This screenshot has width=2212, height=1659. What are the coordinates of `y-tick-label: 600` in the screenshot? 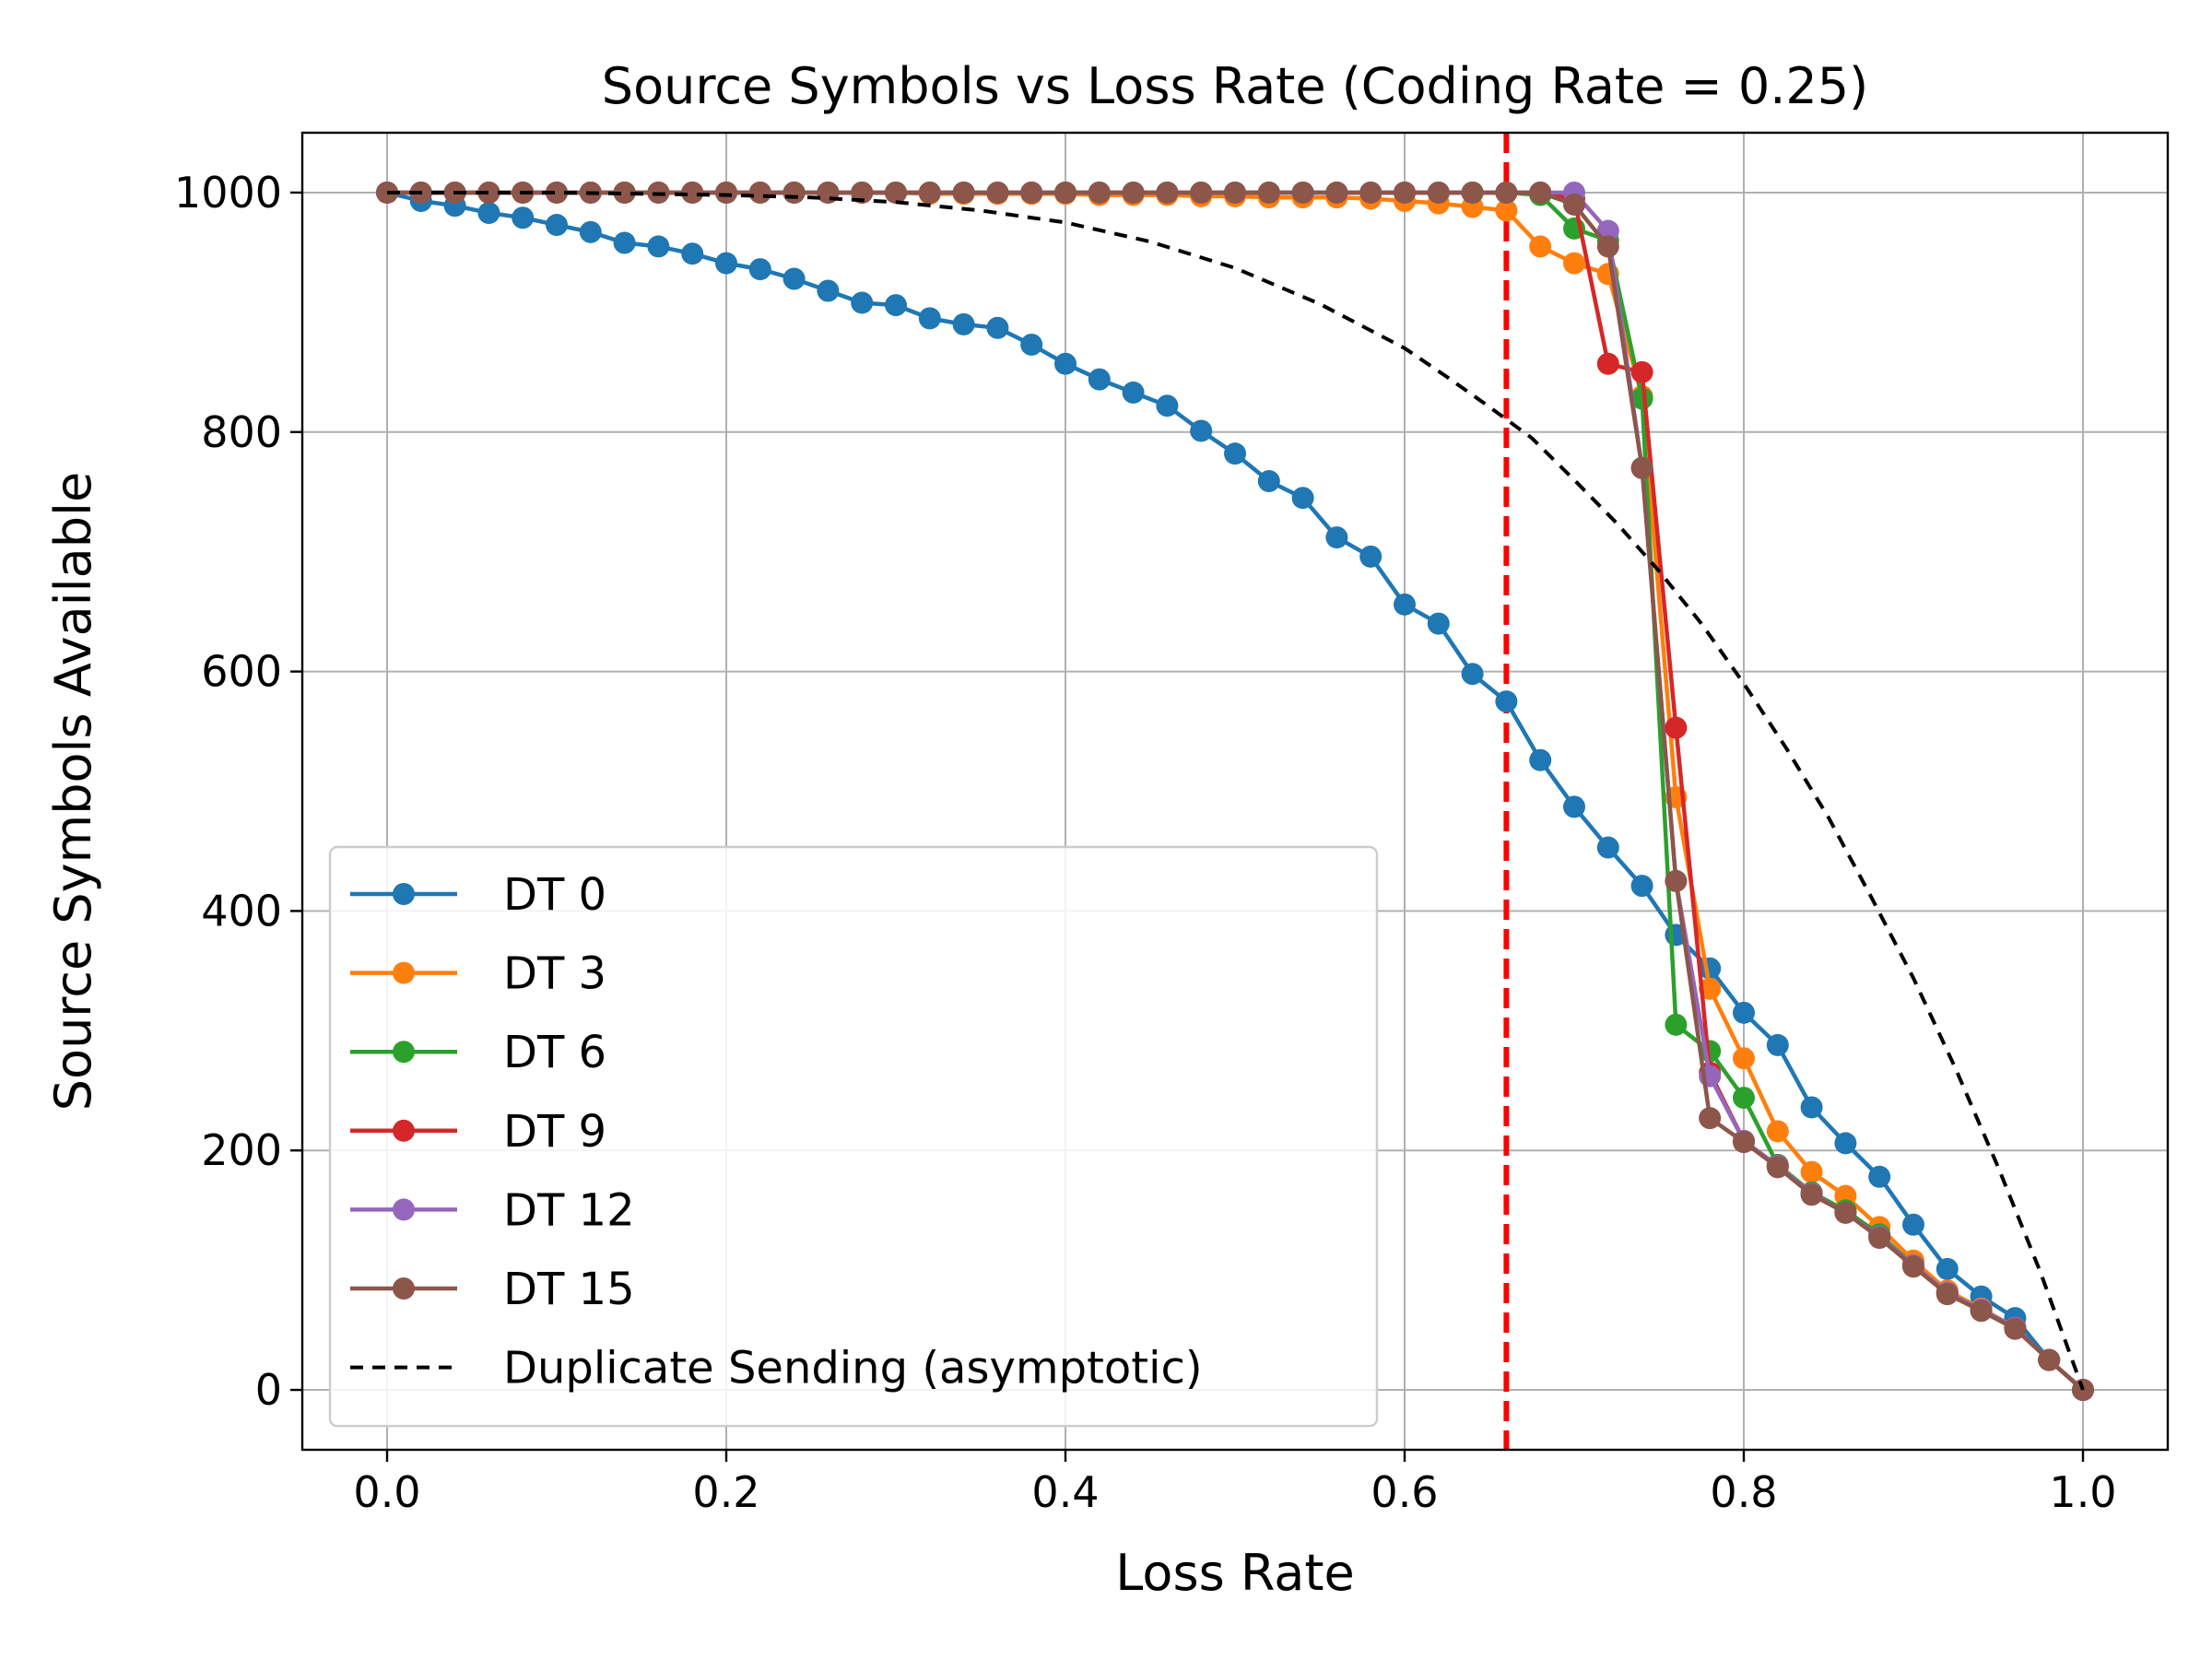 It's located at (241, 672).